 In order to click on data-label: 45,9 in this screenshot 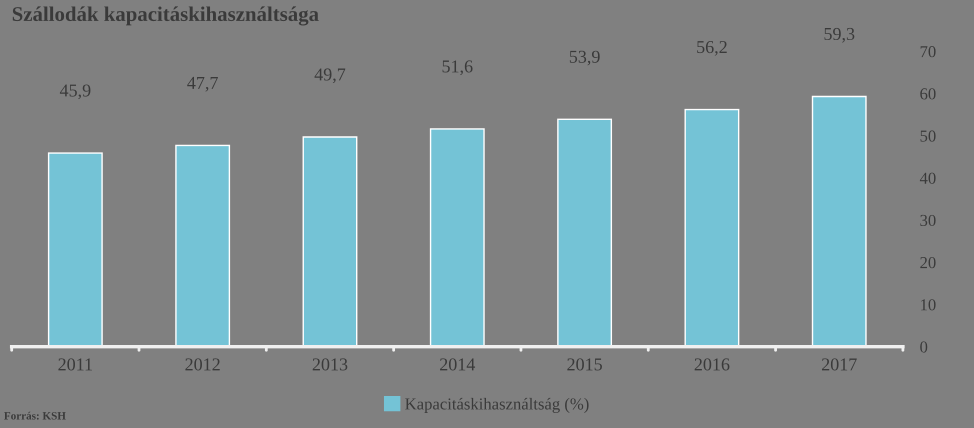, I will do `click(75, 92)`.